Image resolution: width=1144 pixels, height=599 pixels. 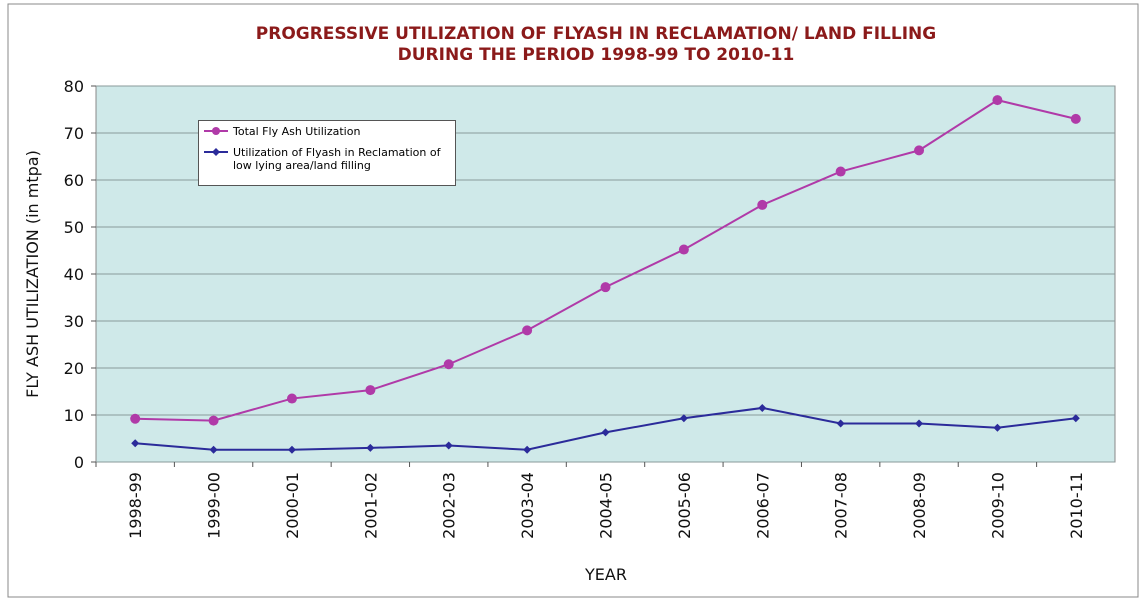 What do you see at coordinates (74, 133) in the screenshot?
I see `y-tick-label: 70` at bounding box center [74, 133].